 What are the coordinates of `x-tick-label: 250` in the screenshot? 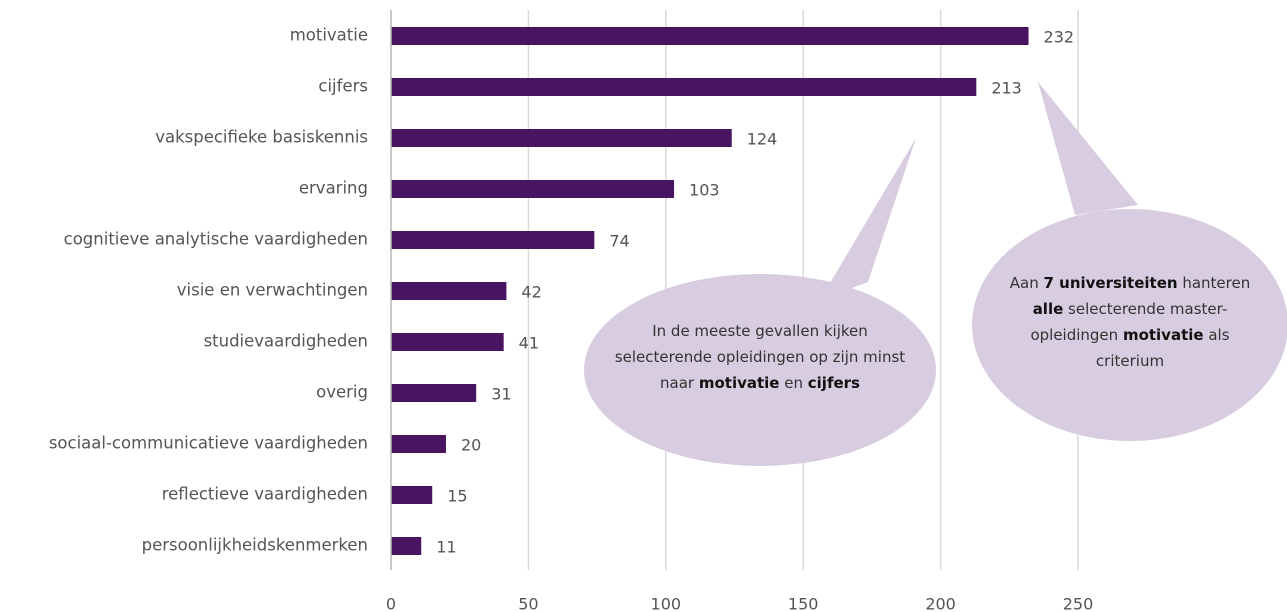 It's located at (1078, 603).